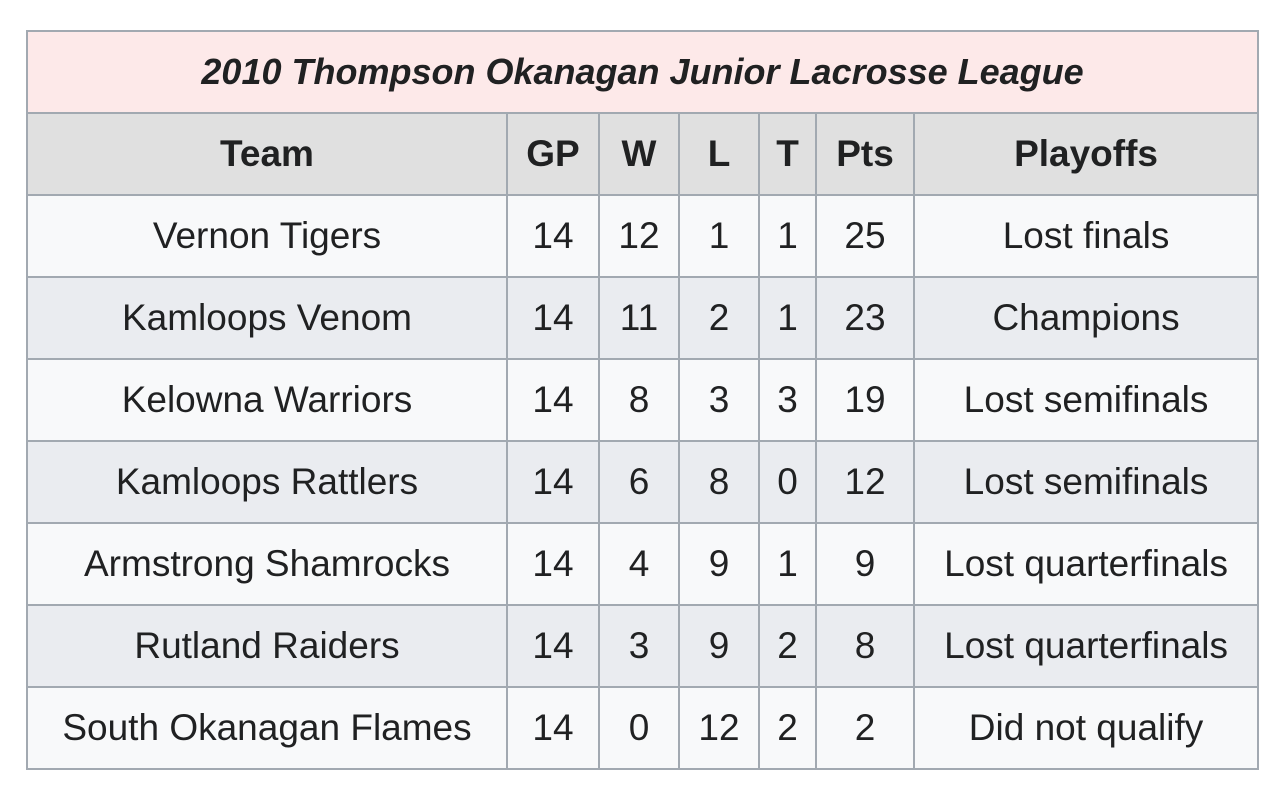 The image size is (1280, 798). Describe the element at coordinates (267, 236) in the screenshot. I see `table-cell: Vernon Tigers` at that location.